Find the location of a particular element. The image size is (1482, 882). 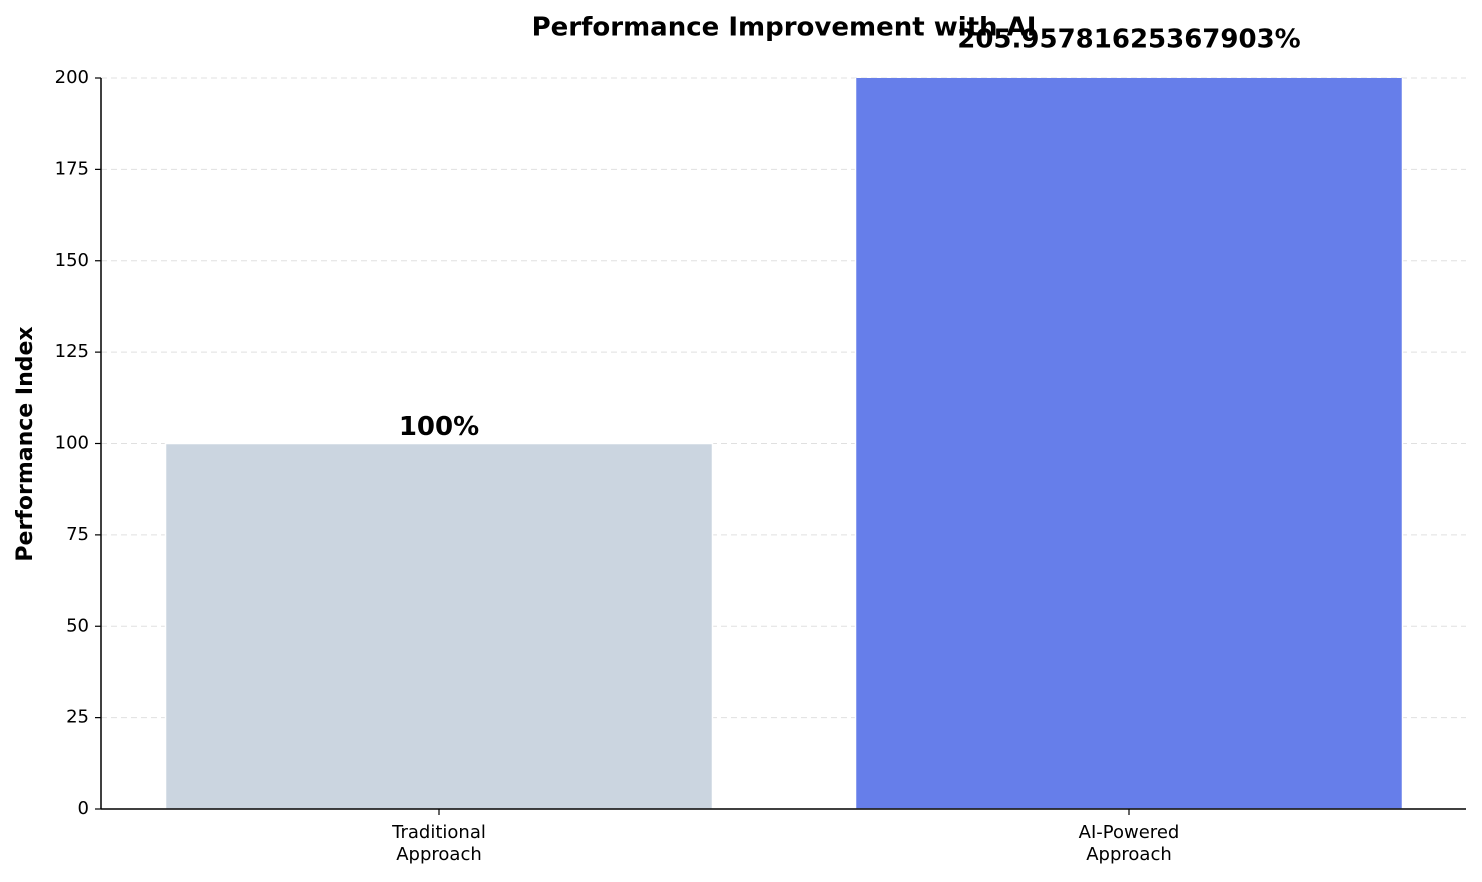

value-label: 100% is located at coordinates (439, 427).